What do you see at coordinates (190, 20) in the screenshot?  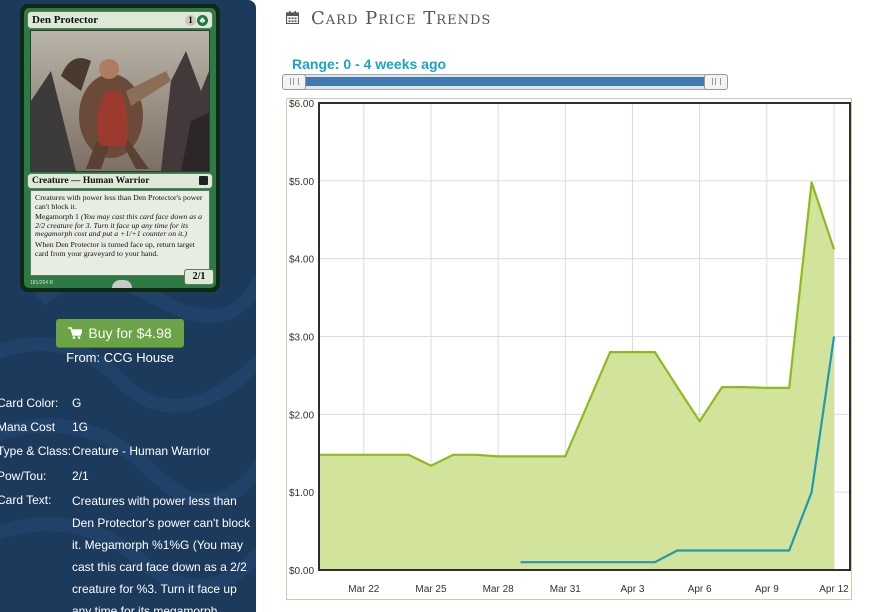 I see `mana-generic-icon: 1` at bounding box center [190, 20].